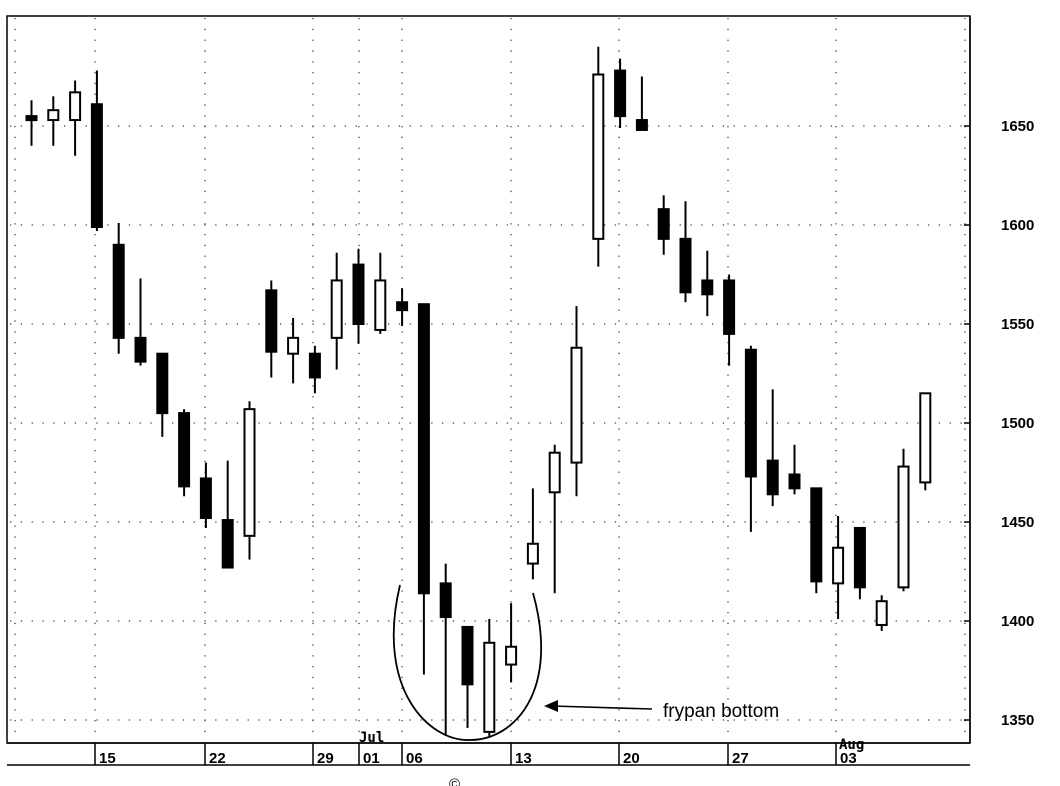 The width and height of the screenshot is (1060, 786). Describe the element at coordinates (107, 758) in the screenshot. I see `x-tick-label: 15` at that location.